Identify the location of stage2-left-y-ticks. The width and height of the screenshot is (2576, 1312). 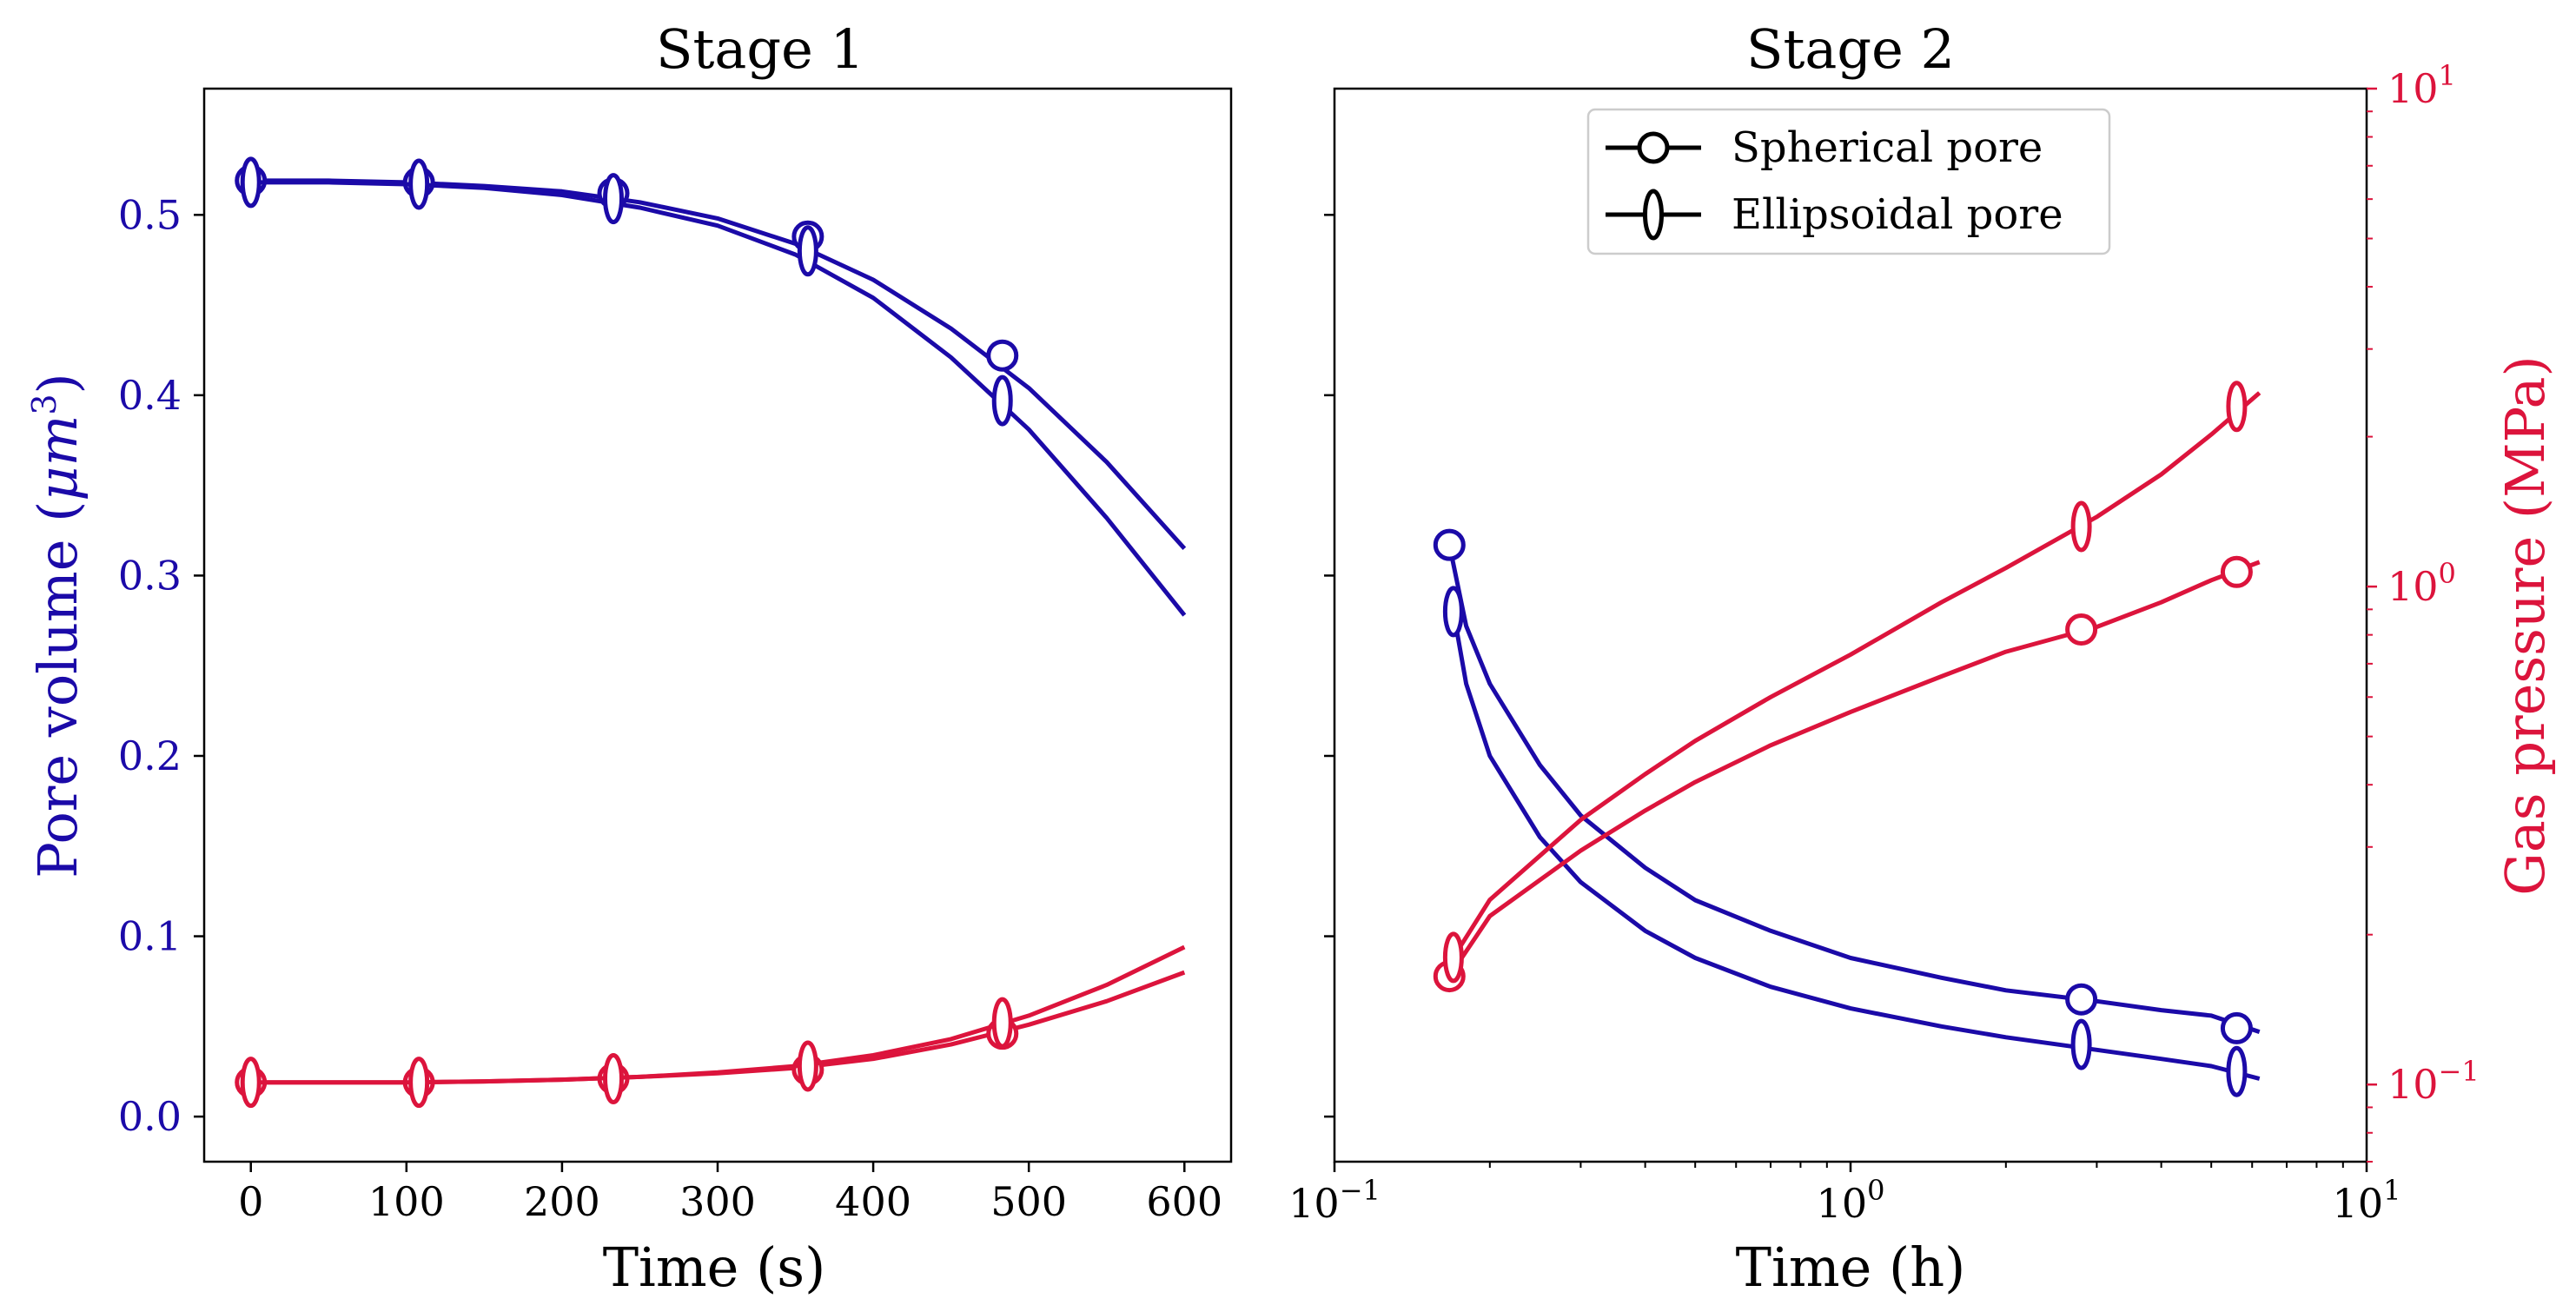
(1329, 666).